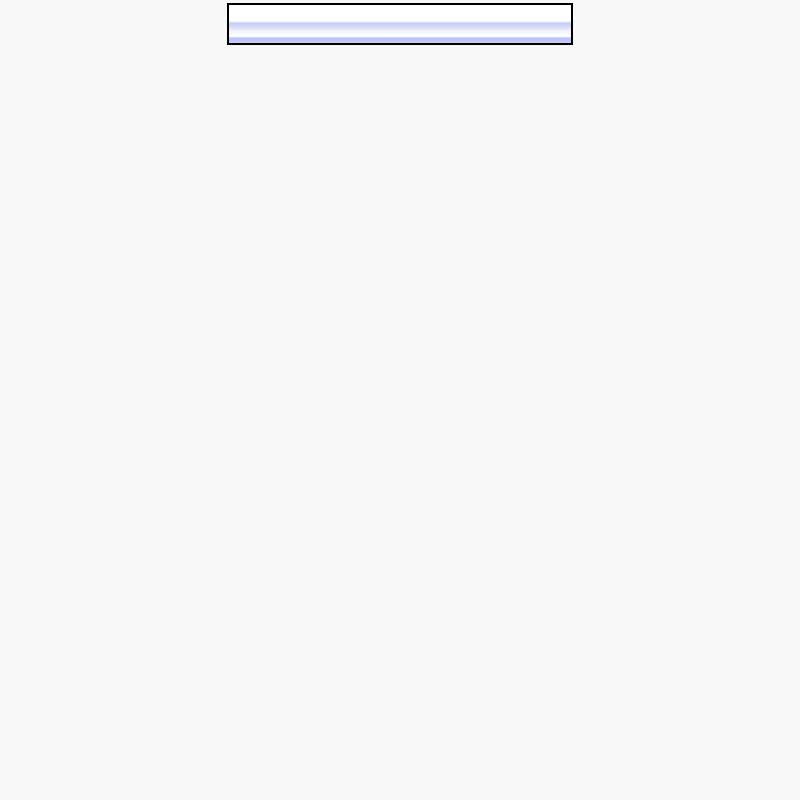 The width and height of the screenshot is (800, 800). What do you see at coordinates (400, 24) in the screenshot?
I see `station-title-box` at bounding box center [400, 24].